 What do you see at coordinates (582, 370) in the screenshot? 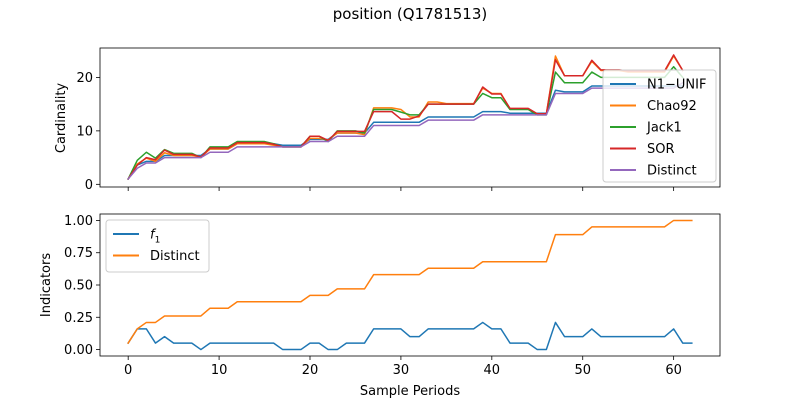
I see `indicators-x-tick-label: 50` at bounding box center [582, 370].